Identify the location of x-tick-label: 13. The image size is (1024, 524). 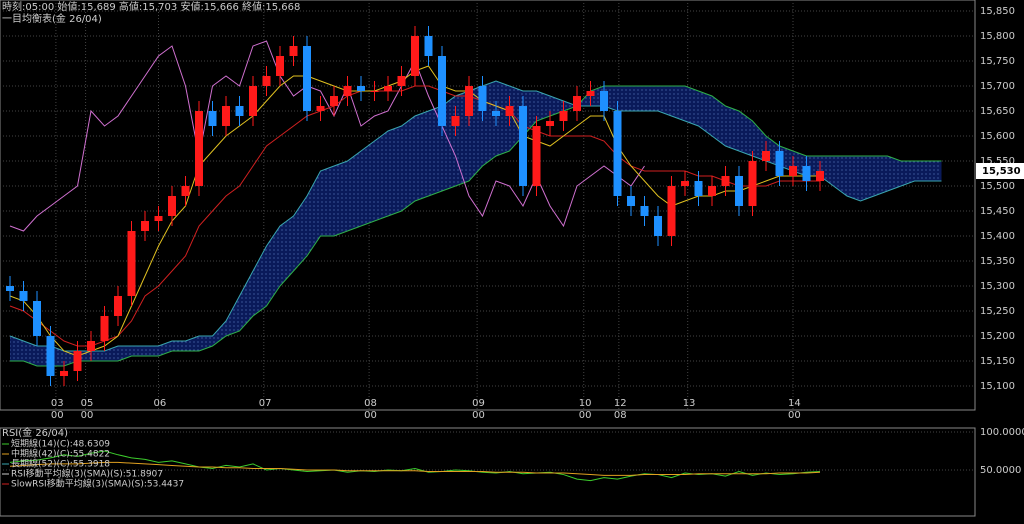
(689, 403).